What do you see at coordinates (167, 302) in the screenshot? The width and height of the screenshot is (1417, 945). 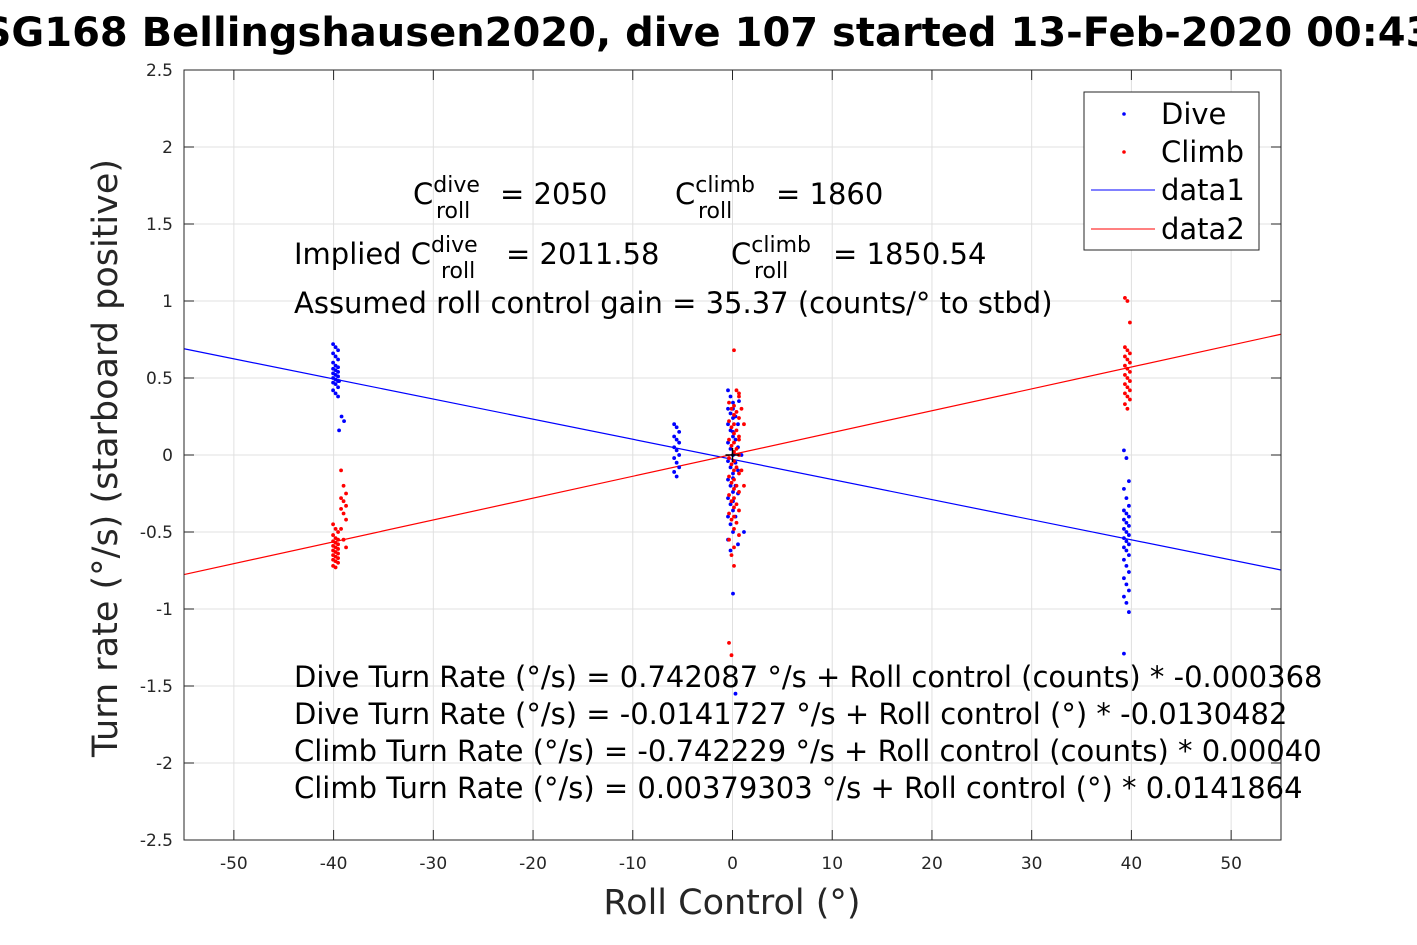 I see `y-tick-label: 1` at bounding box center [167, 302].